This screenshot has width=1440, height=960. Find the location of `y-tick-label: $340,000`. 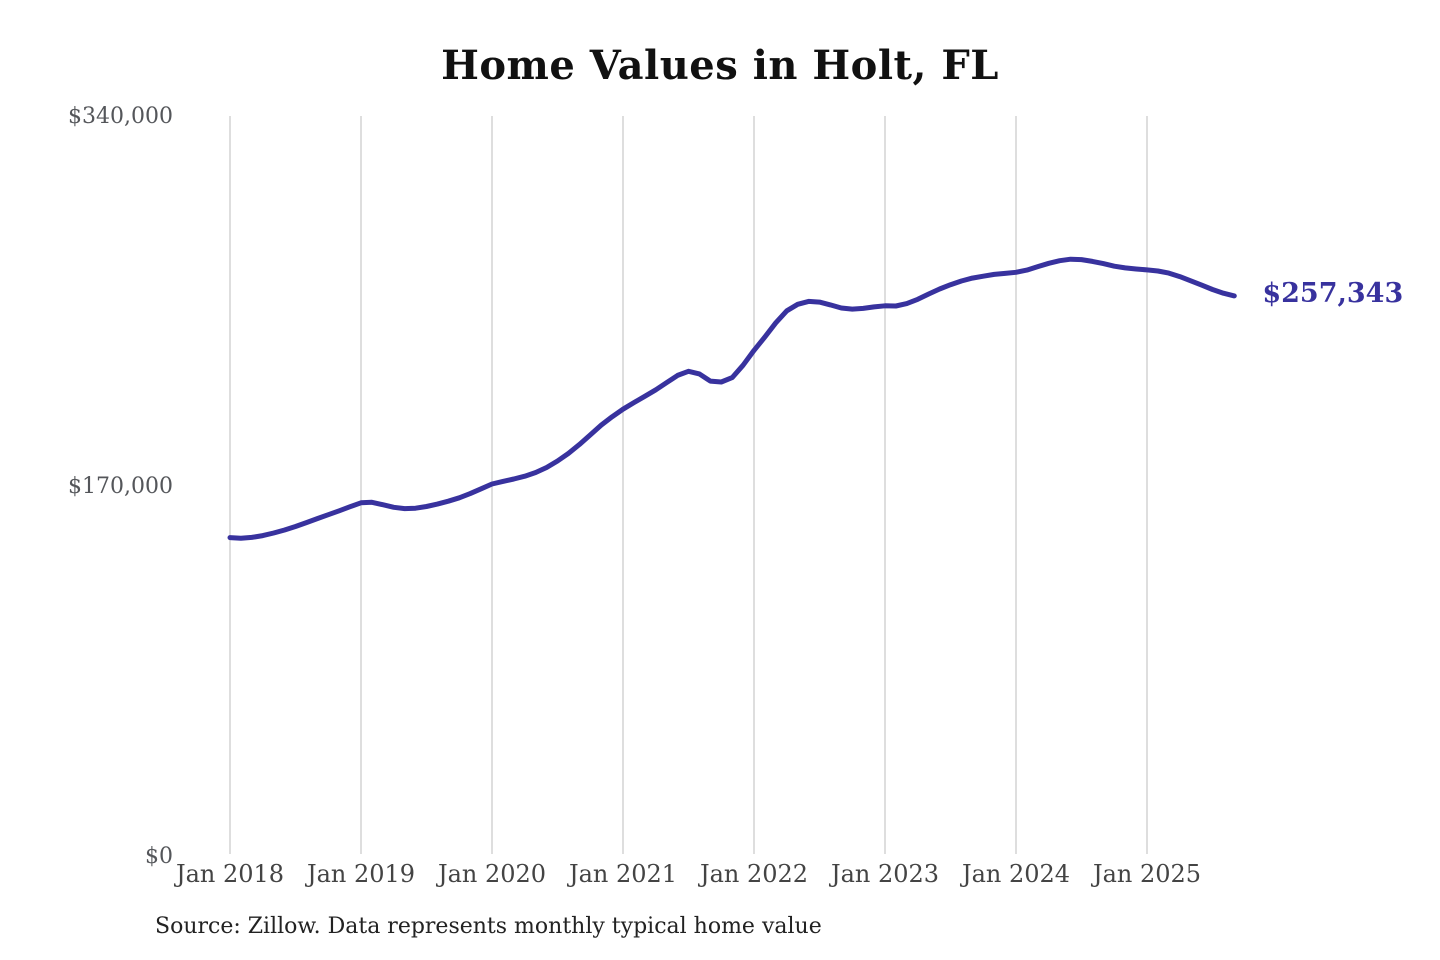

y-tick-label: $340,000 is located at coordinates (120, 116).